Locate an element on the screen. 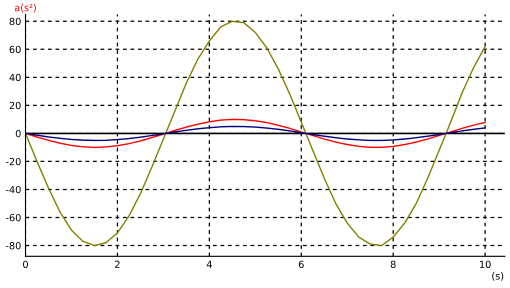 The height and width of the screenshot is (288, 510). x-tick-label: 0 is located at coordinates (25, 264).